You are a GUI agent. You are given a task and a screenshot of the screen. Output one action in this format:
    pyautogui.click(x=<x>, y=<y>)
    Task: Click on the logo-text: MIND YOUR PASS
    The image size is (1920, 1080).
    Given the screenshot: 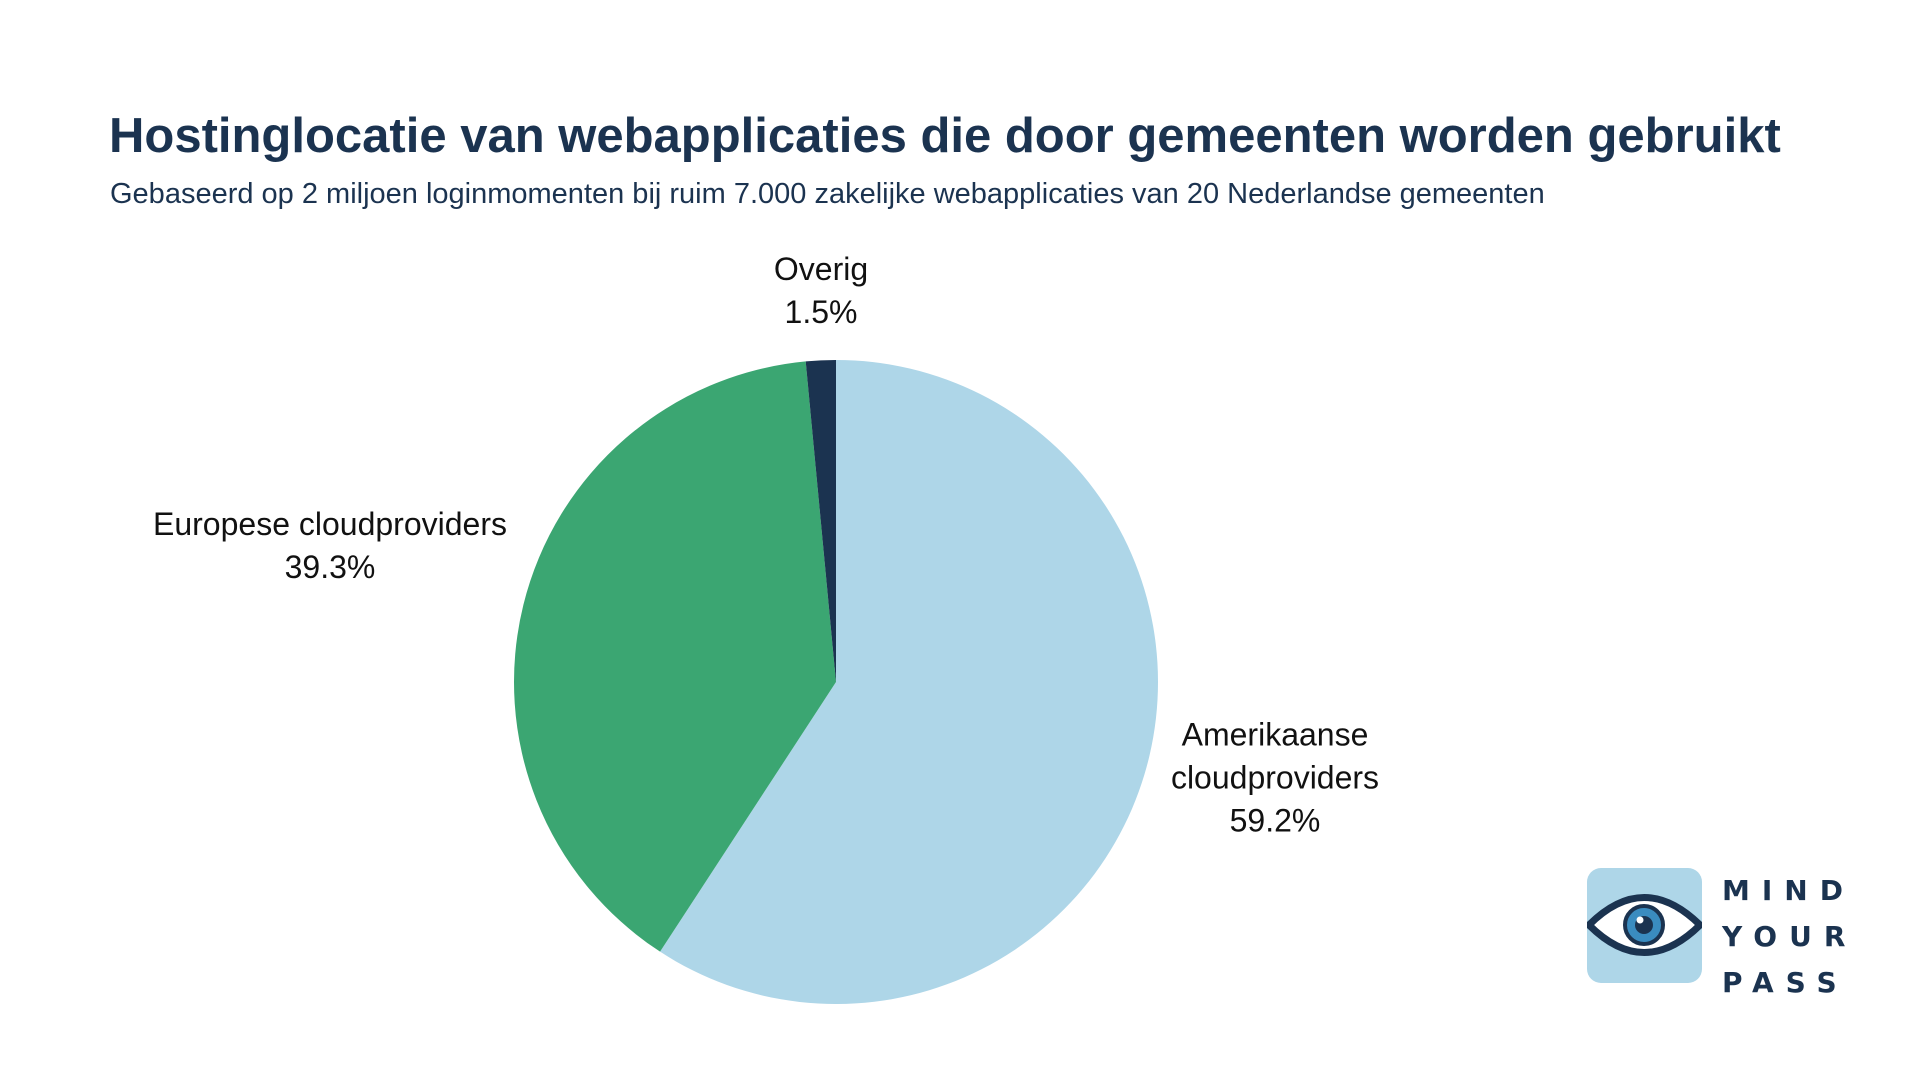 What is the action you would take?
    pyautogui.click(x=1784, y=937)
    